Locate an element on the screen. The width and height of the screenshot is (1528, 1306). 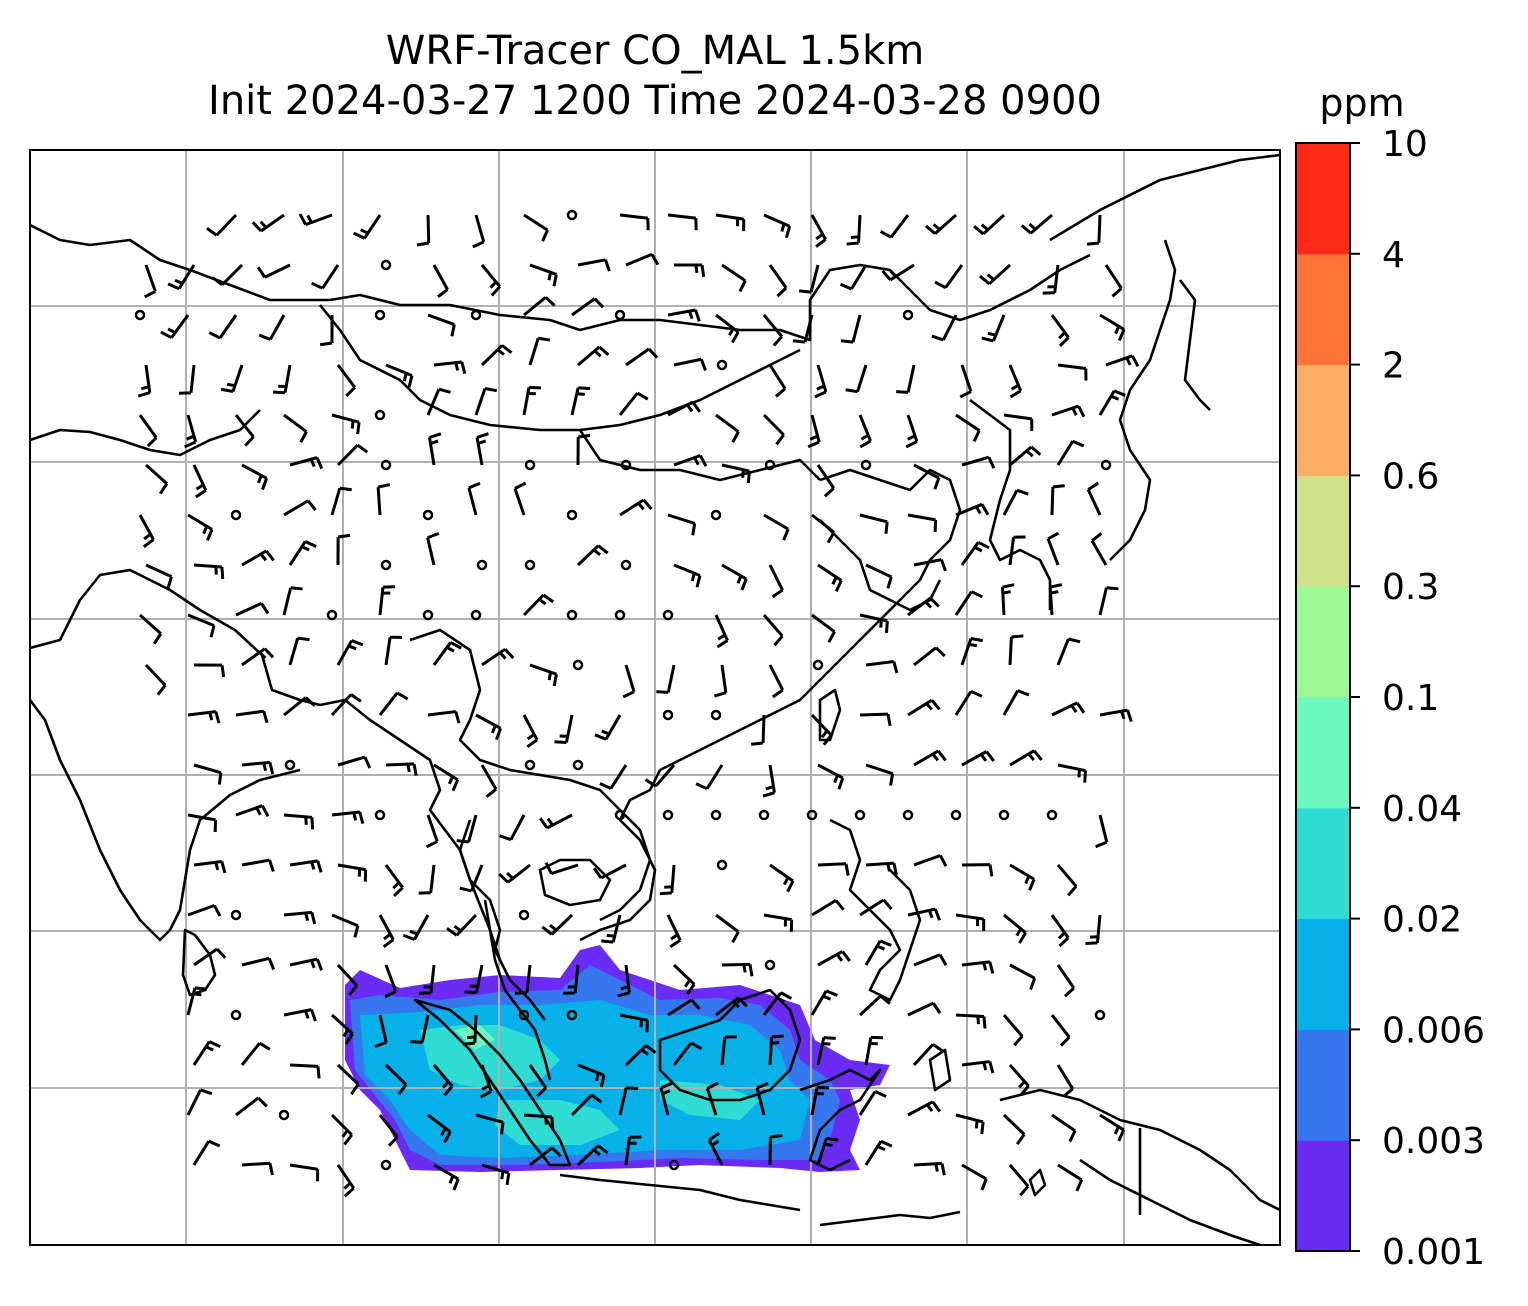
borneo is located at coordinates (730, 1045).